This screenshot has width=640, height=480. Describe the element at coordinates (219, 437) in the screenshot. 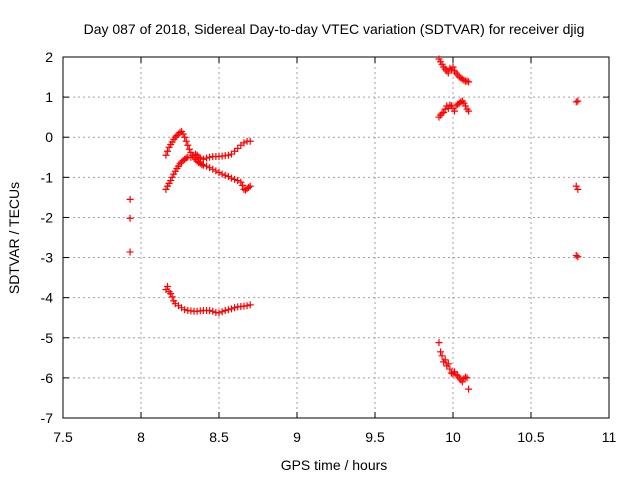

I see `x-tick-label: 8.5` at that location.